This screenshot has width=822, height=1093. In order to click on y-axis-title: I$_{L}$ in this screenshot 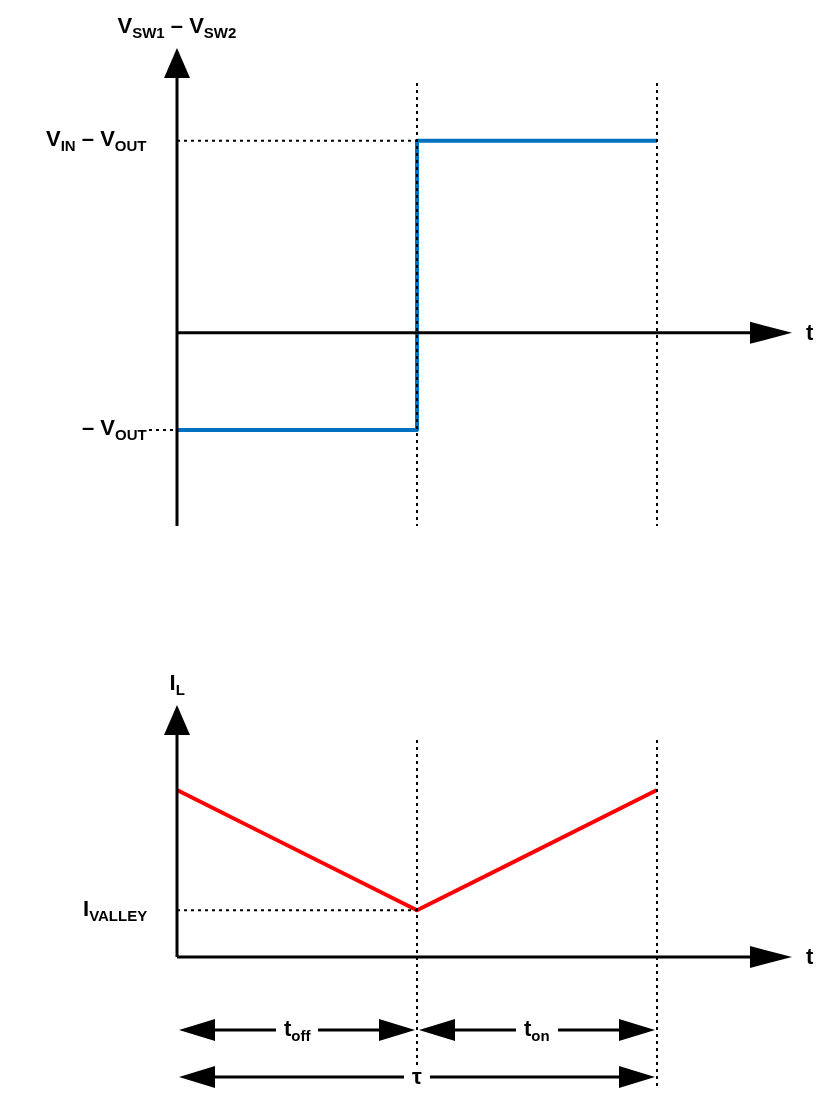, I will do `click(177, 684)`.